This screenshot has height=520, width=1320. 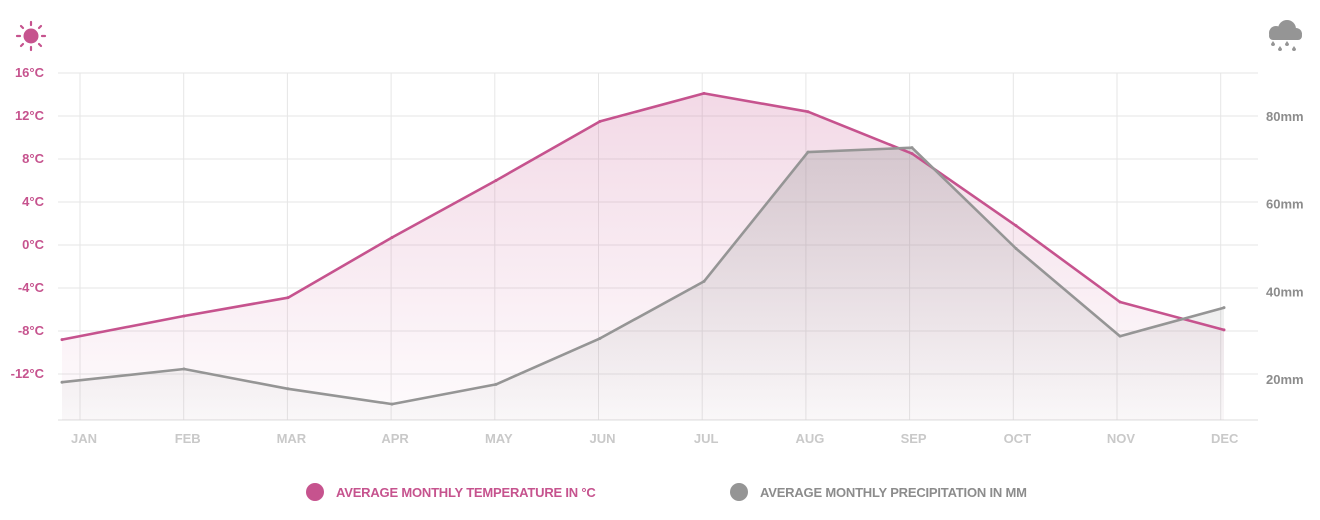 What do you see at coordinates (1285, 116) in the screenshot?
I see `y-right-tick-label: 80mm` at bounding box center [1285, 116].